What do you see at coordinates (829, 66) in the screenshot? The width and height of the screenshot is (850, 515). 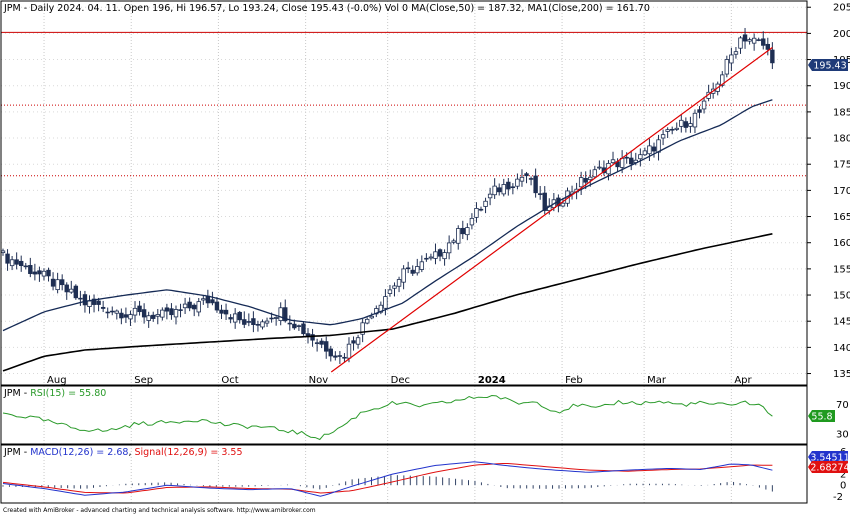 I see `svg-text: 195.43` at bounding box center [829, 66].